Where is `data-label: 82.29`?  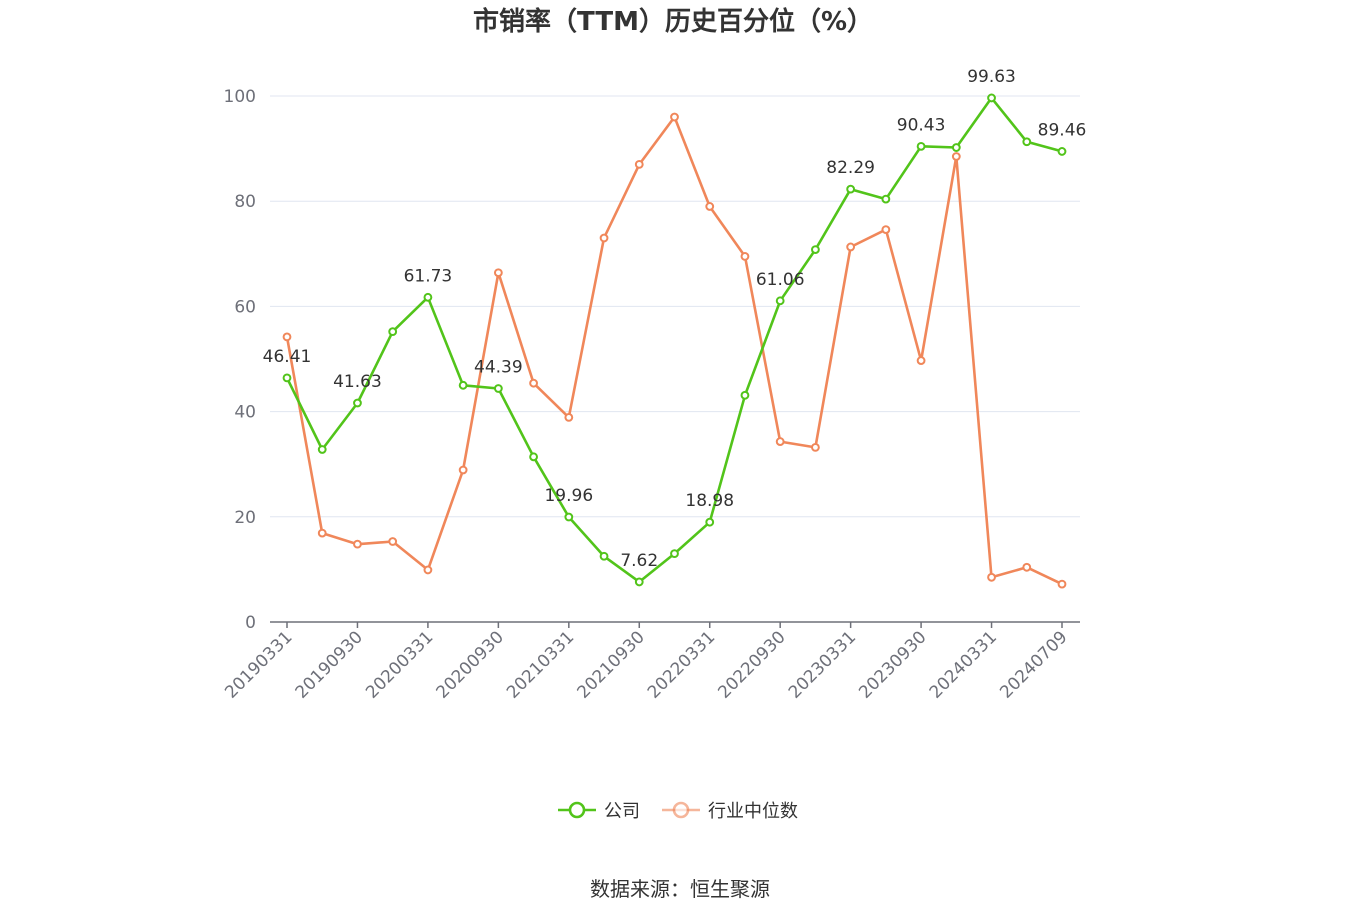 data-label: 82.29 is located at coordinates (850, 168).